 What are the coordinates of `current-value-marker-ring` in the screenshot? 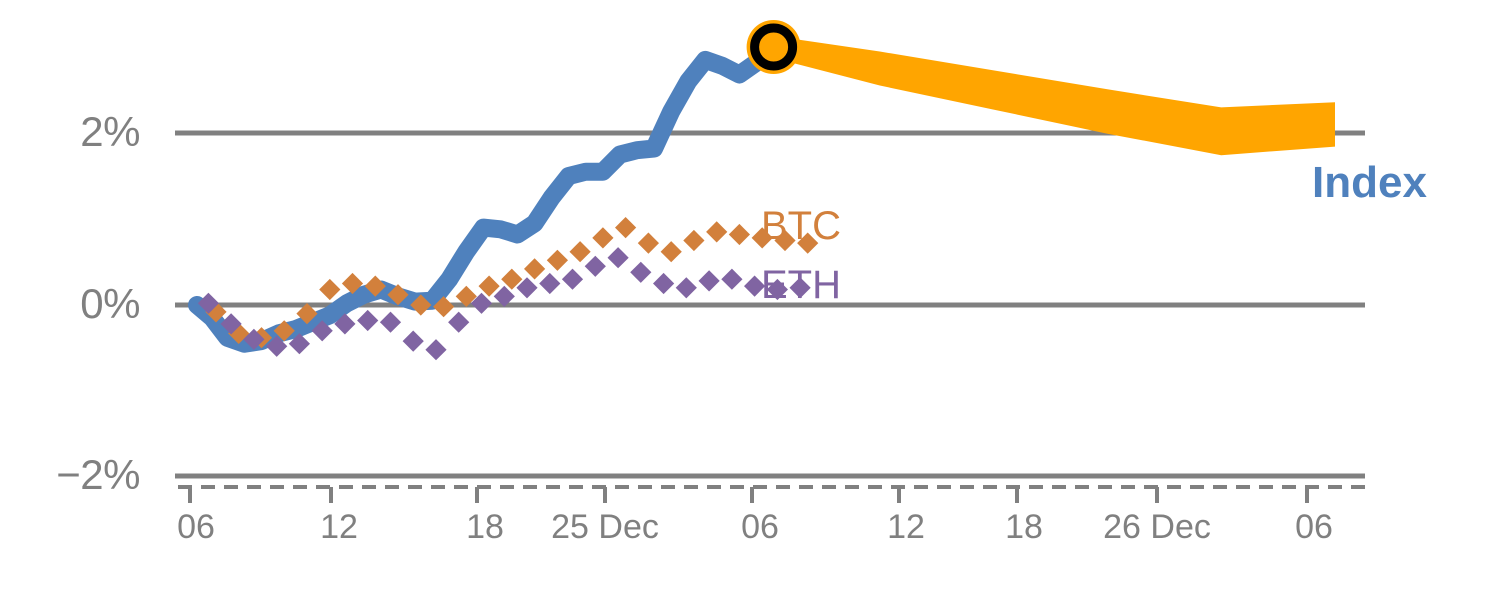 It's located at (774, 47).